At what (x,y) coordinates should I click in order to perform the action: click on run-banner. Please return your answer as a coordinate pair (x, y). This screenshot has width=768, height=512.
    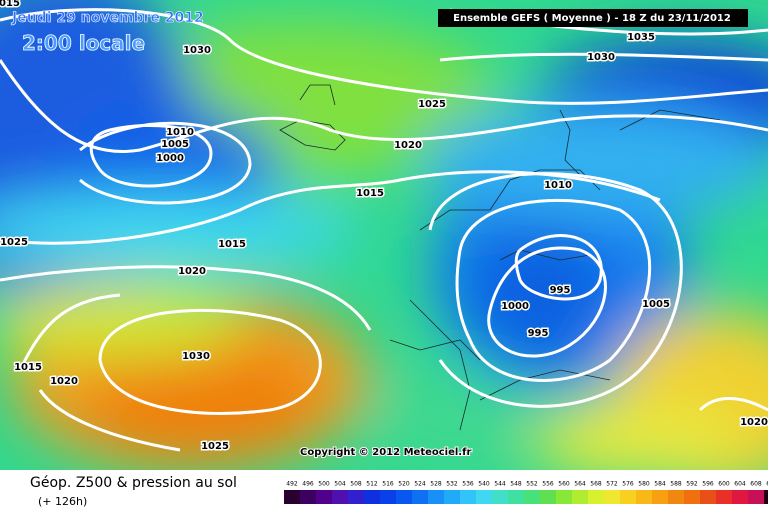
    Looking at the image, I should click on (593, 18).